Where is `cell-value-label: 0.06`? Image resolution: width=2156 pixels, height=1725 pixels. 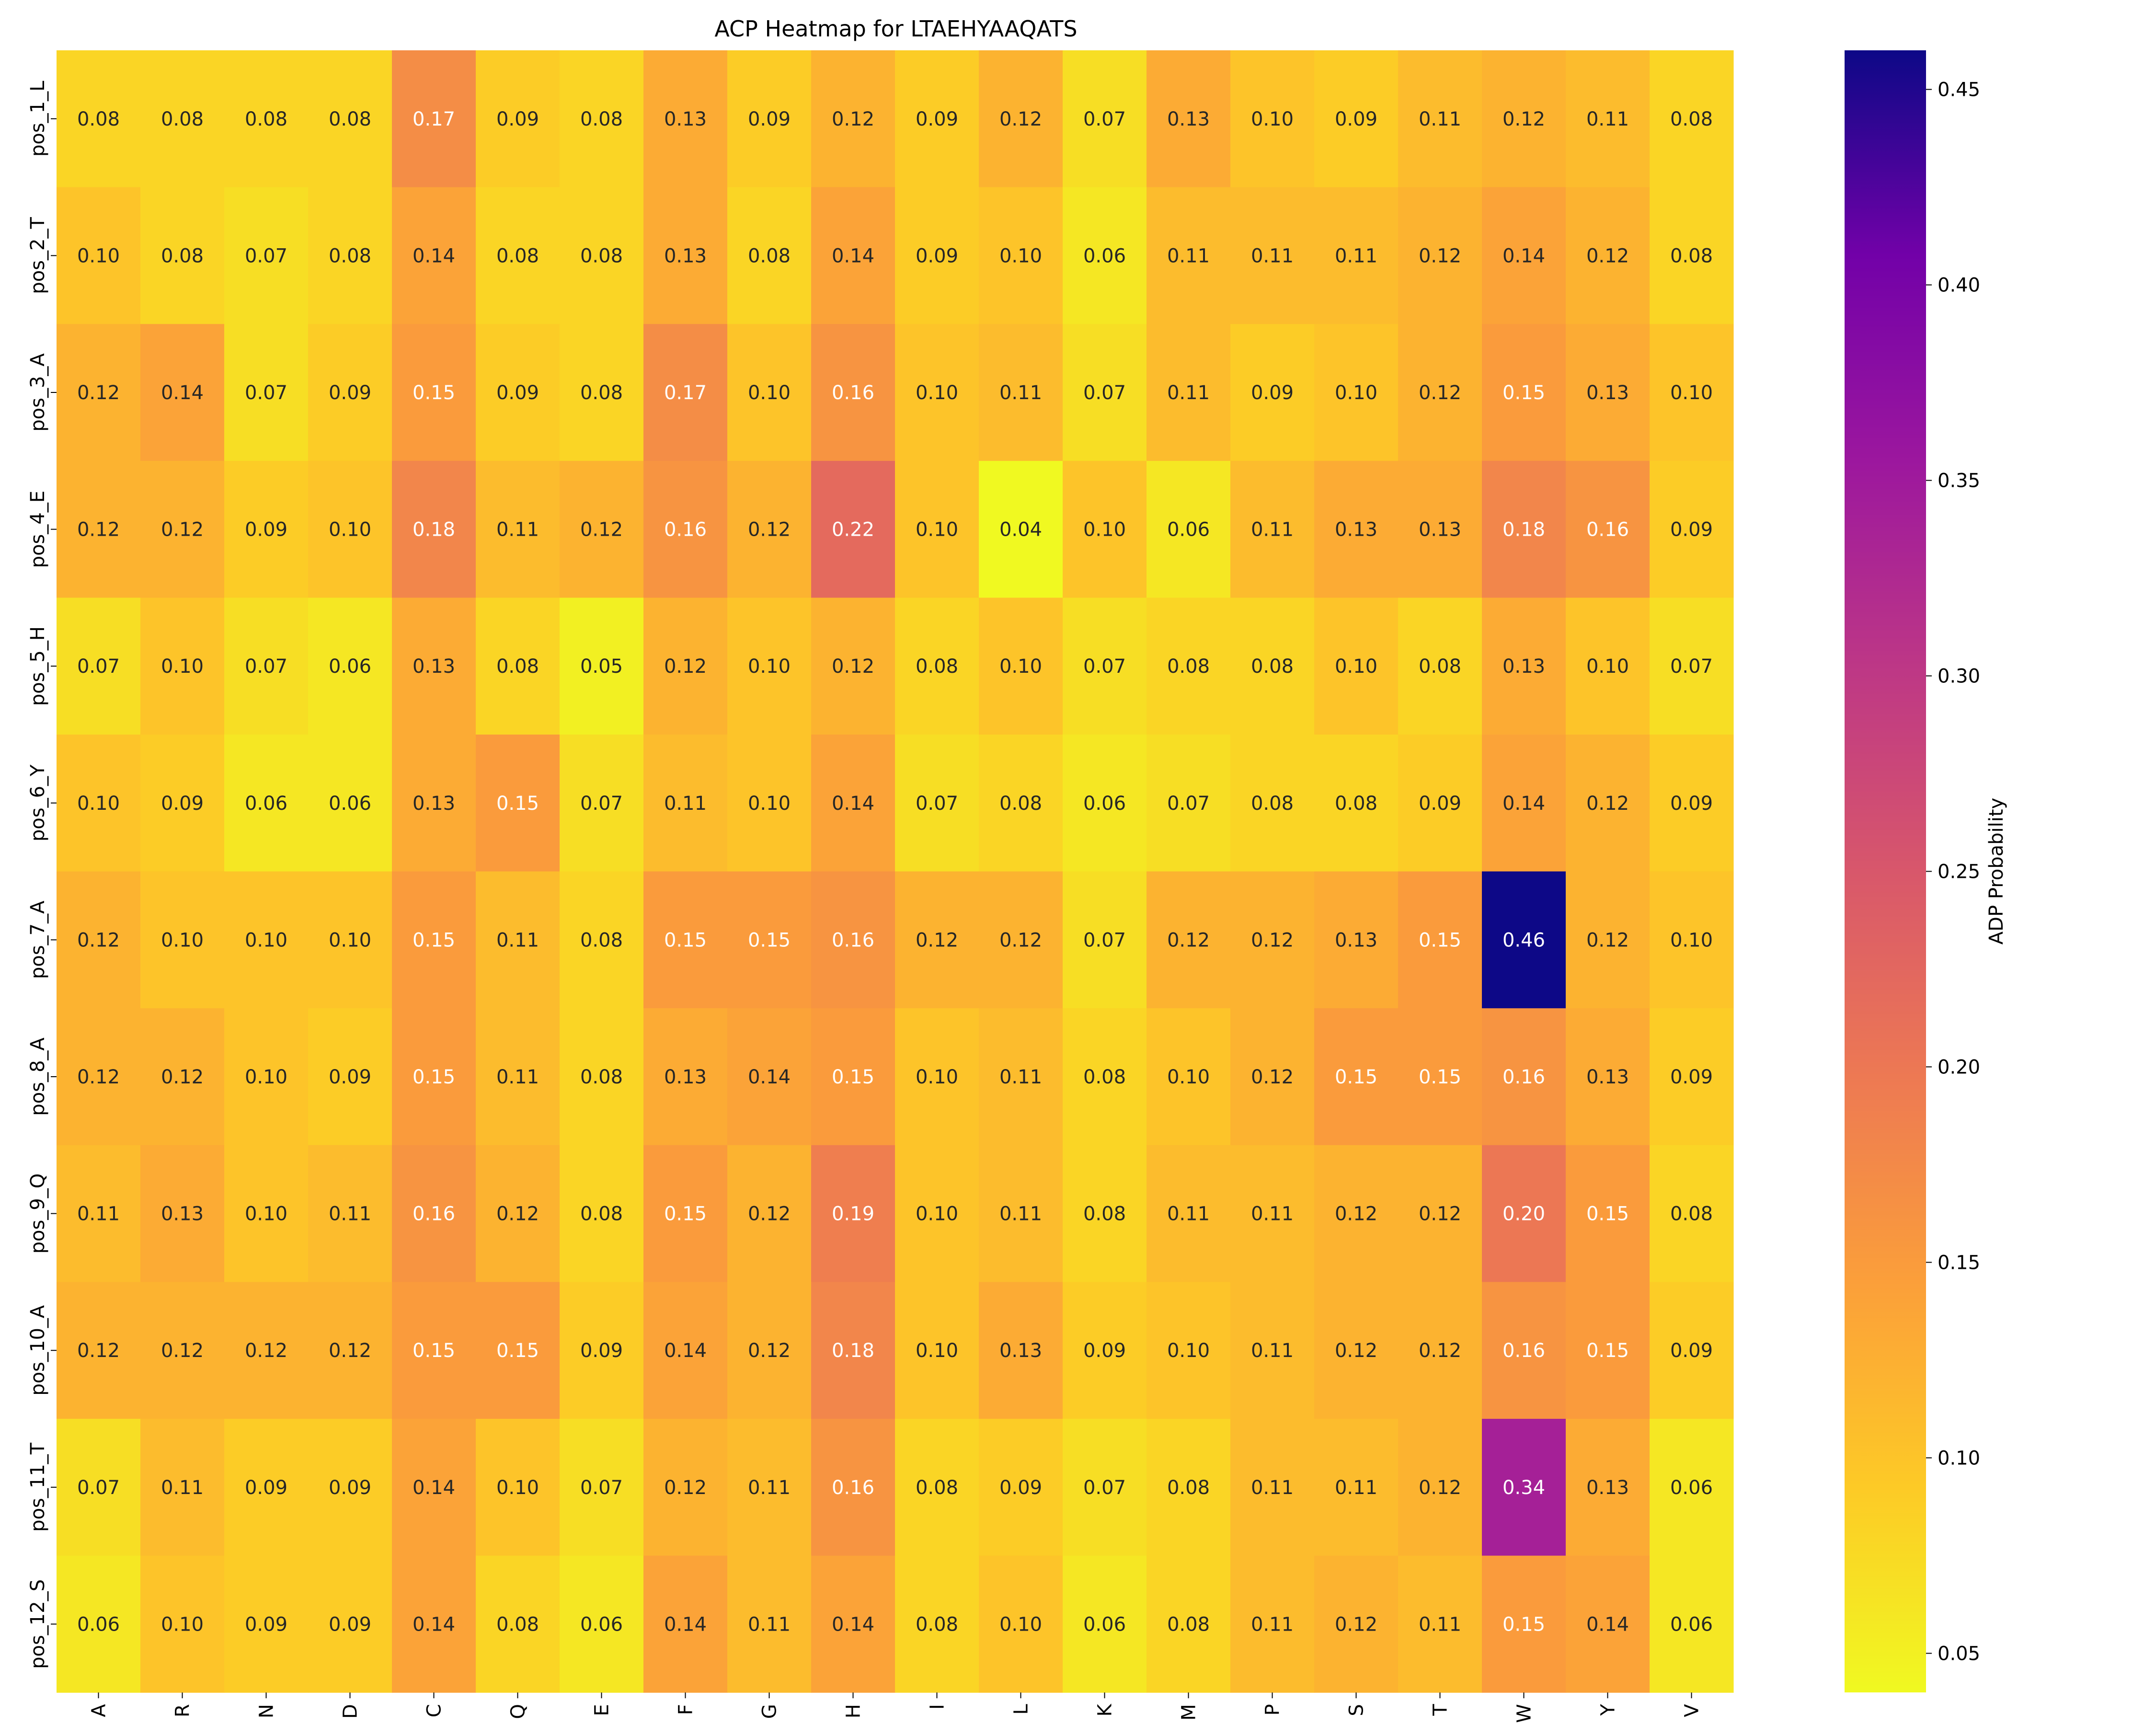 cell-value-label: 0.06 is located at coordinates (1104, 256).